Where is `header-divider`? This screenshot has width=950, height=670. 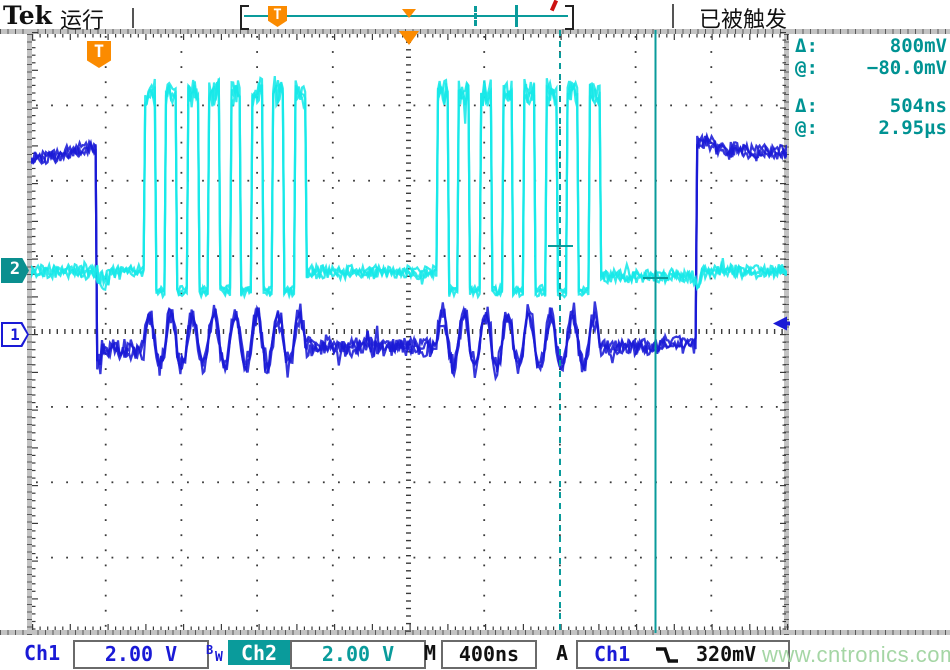
header-divider is located at coordinates (133, 18).